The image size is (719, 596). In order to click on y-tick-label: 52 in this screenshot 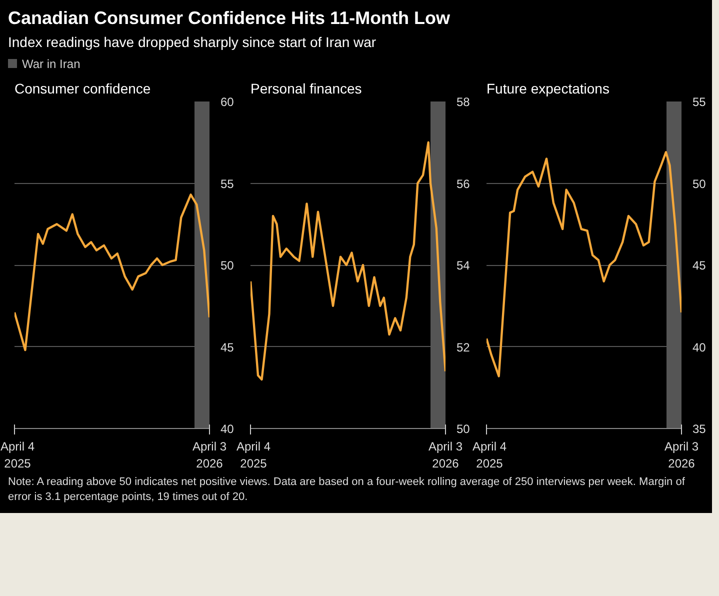, I will do `click(463, 347)`.